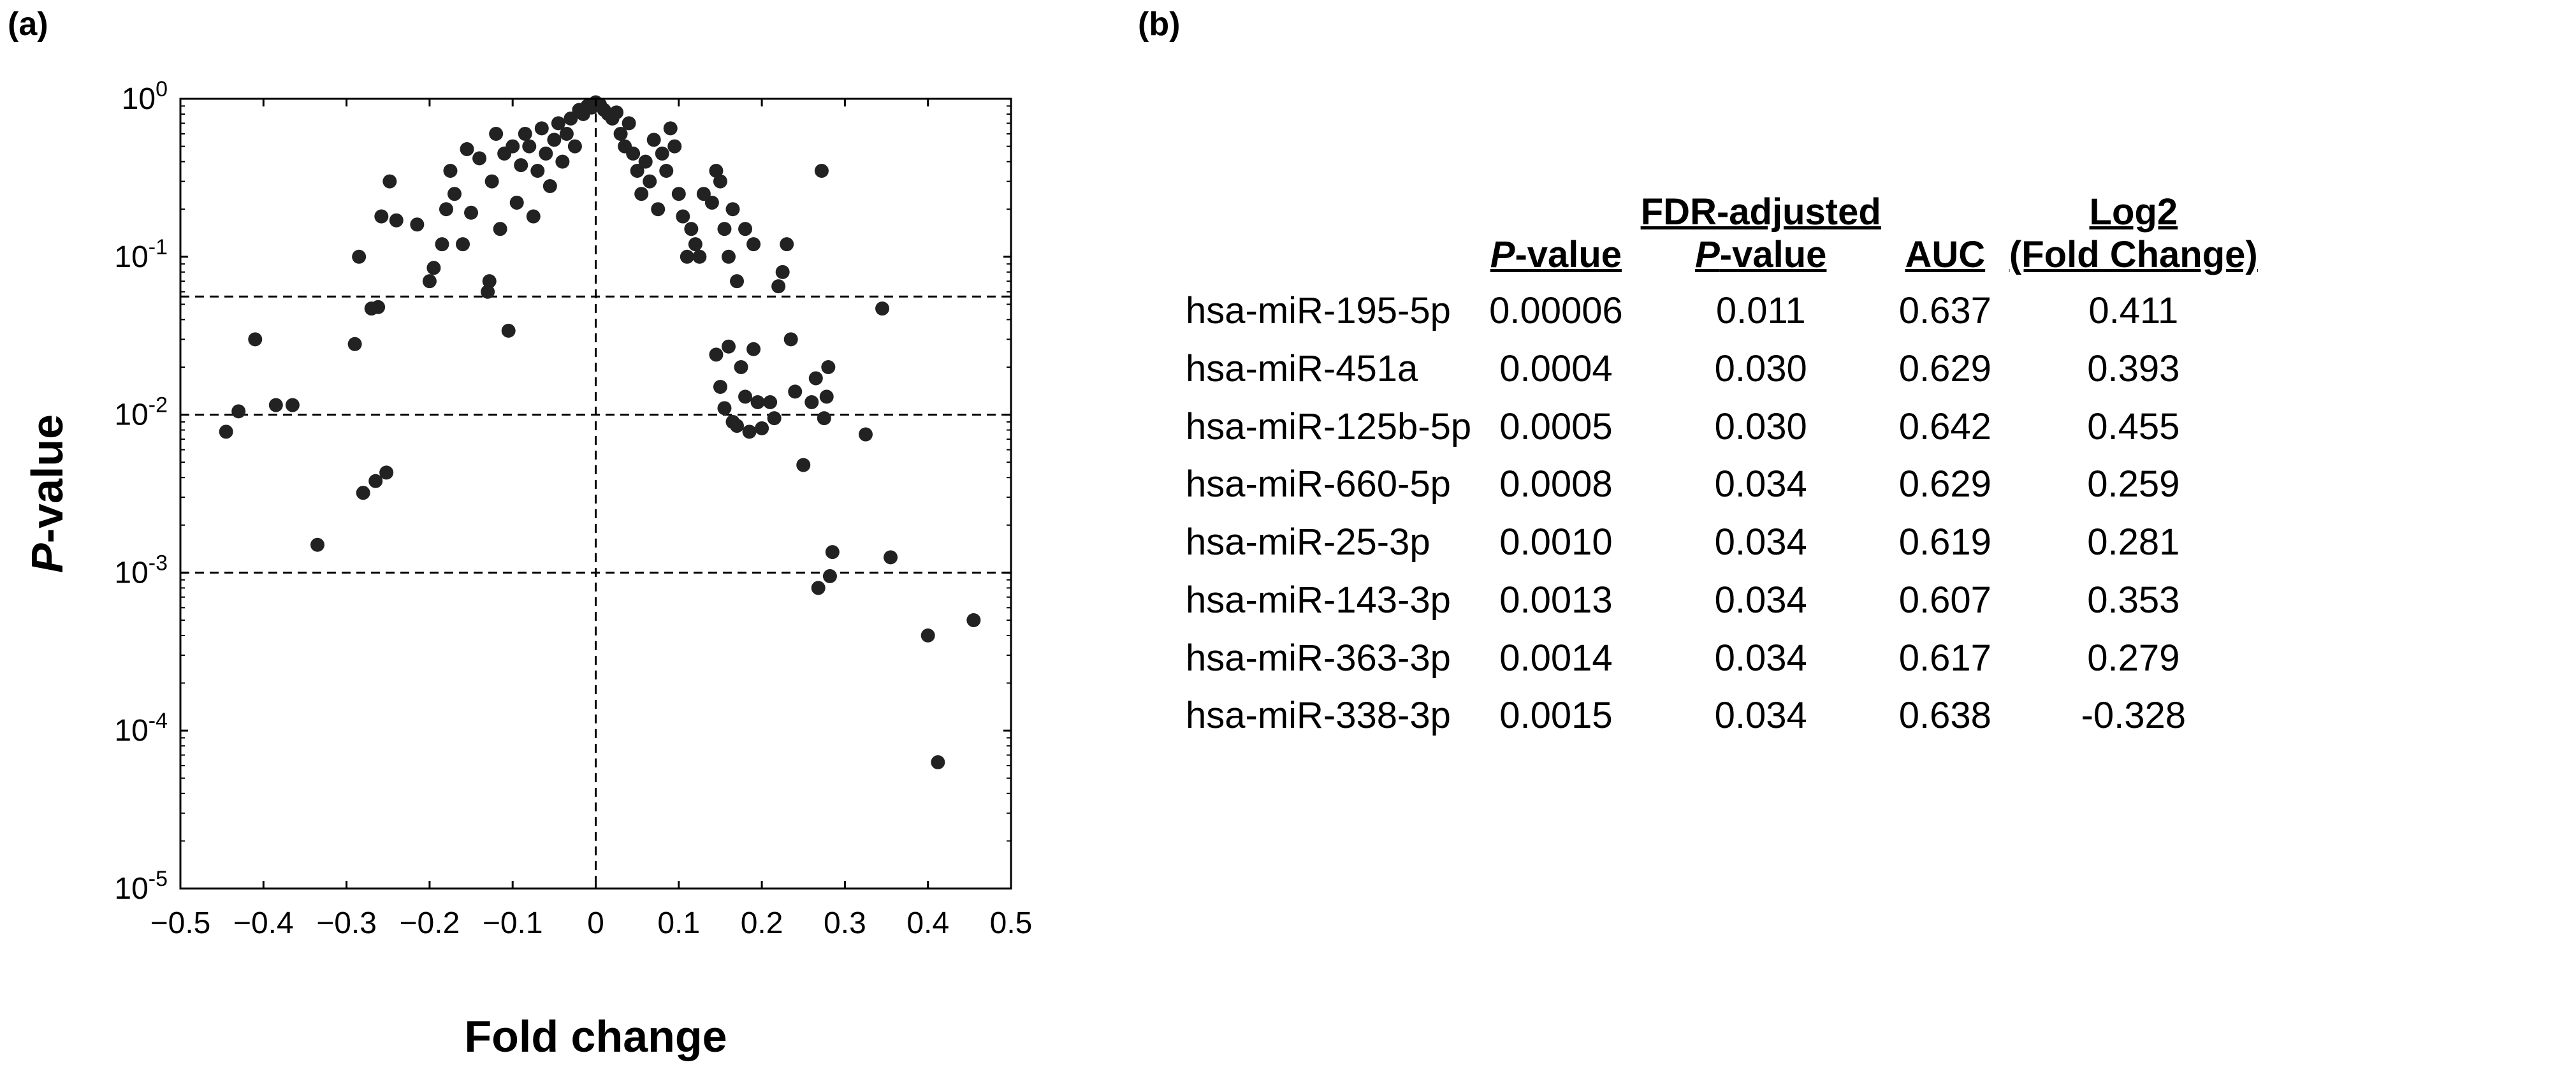  Describe the element at coordinates (141, 254) in the screenshot. I see `y-tick-label: 10⁻¹` at that location.